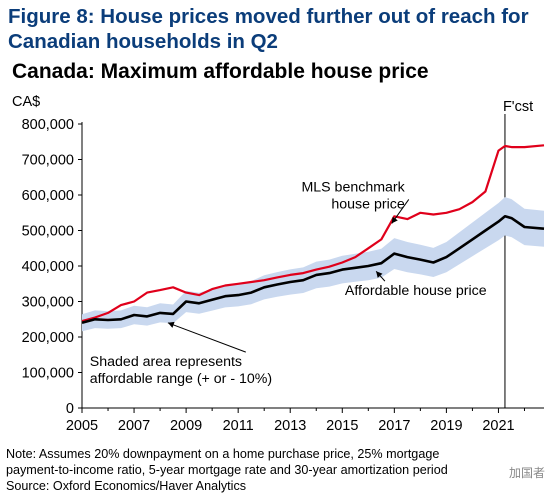  I want to click on chart-title: Canada: Maximum affordable house price, so click(220, 71).